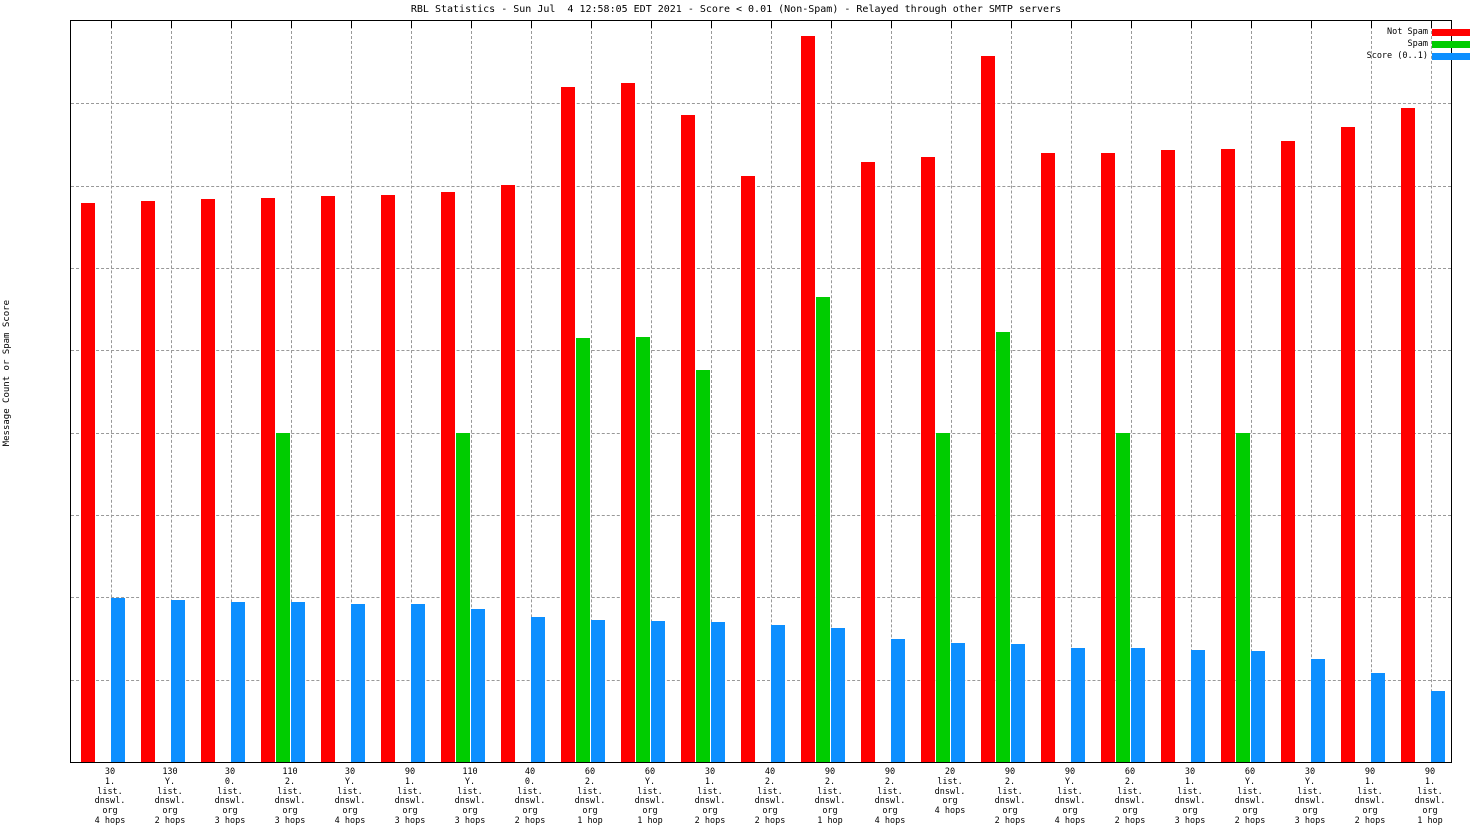 Image resolution: width=1472 pixels, height=828 pixels. What do you see at coordinates (1418, 32) in the screenshot?
I see `legend-entry: Not Spam` at bounding box center [1418, 32].